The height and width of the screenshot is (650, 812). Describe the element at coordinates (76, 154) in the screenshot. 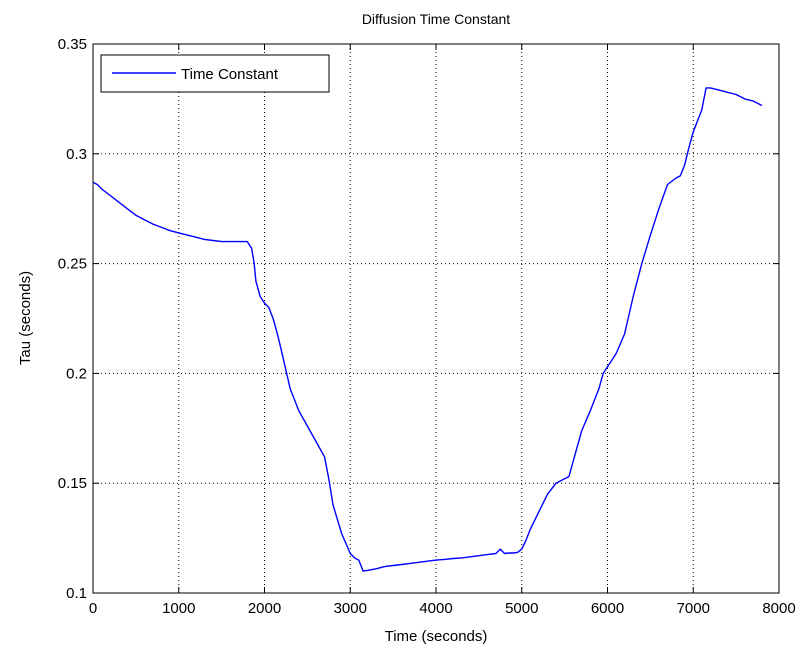

I see `y-tick-label: 0.3` at that location.